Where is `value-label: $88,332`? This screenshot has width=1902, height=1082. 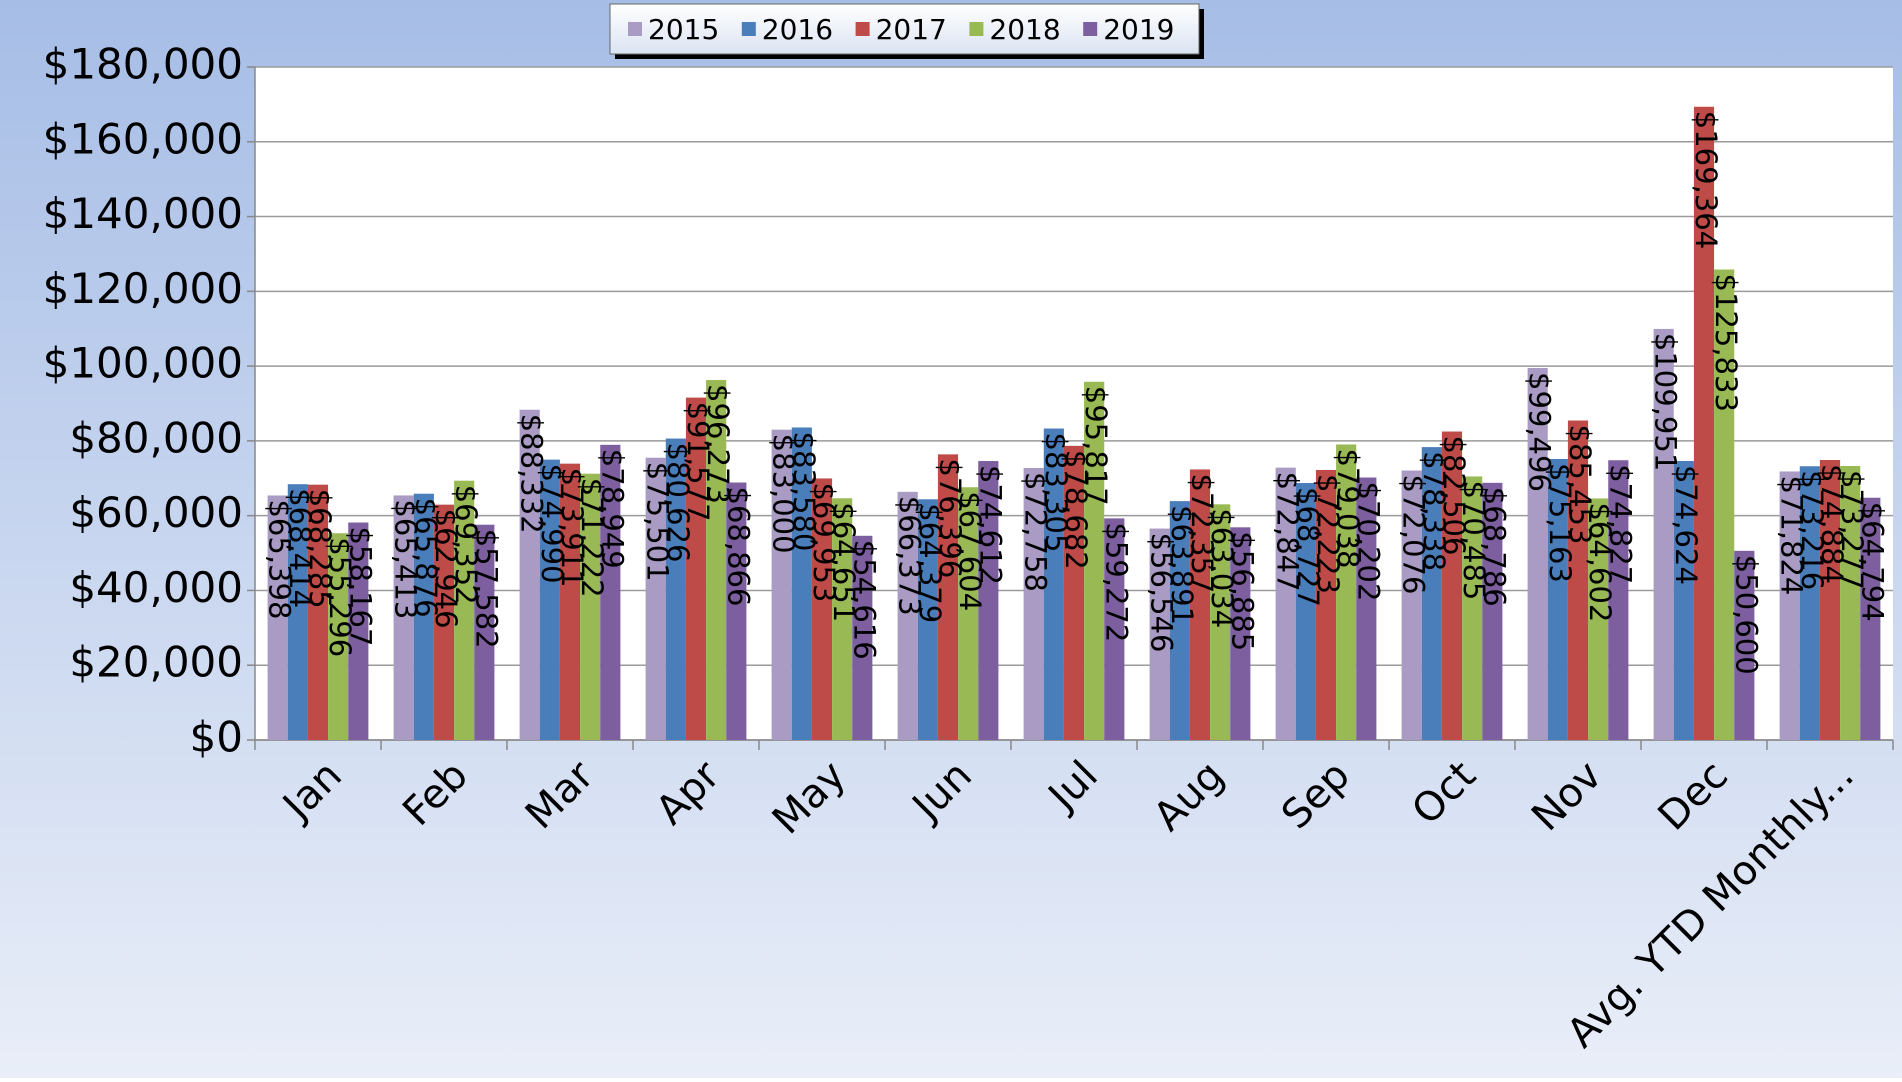
value-label: $88,332 is located at coordinates (532, 474).